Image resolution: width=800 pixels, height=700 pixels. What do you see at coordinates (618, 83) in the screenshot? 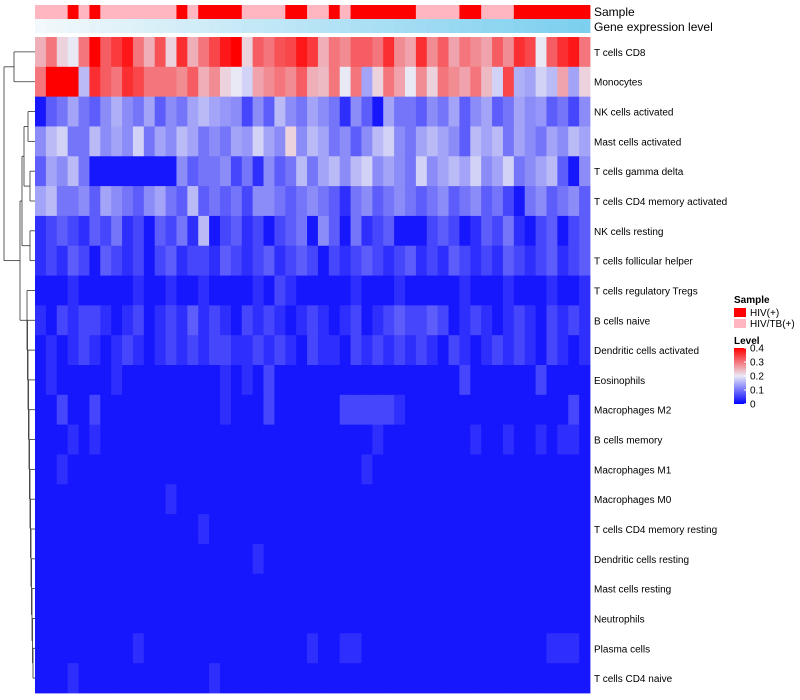
I see `row-label: Monocytes` at bounding box center [618, 83].